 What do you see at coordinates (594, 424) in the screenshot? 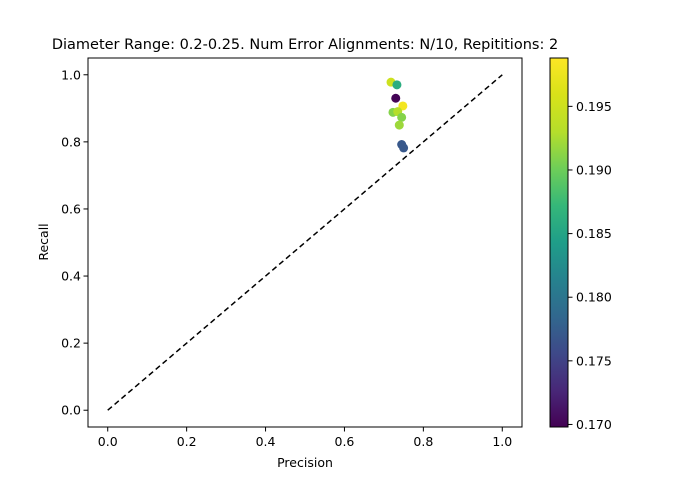
I see `colorbar-tick-label: 0.170` at bounding box center [594, 424].